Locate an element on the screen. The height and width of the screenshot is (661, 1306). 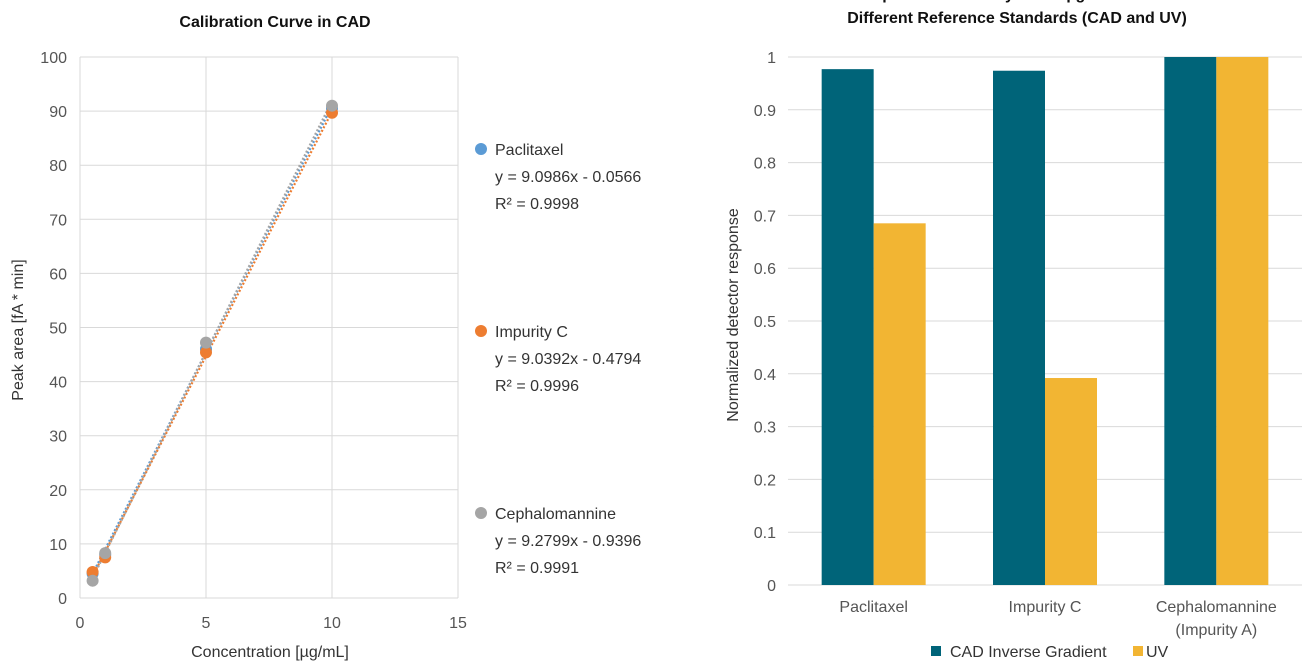
y-tick-label: 0.2 is located at coordinates (765, 480).